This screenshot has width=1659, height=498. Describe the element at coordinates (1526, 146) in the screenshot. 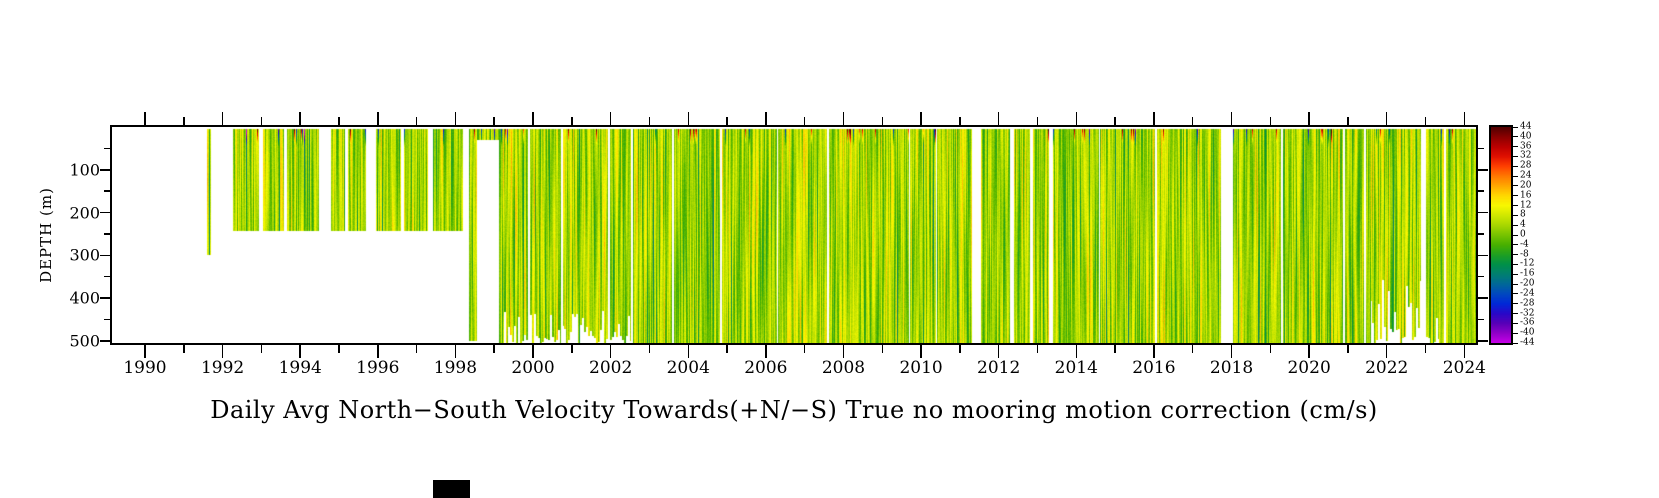

I see `colorbar-tick-label: 36` at that location.